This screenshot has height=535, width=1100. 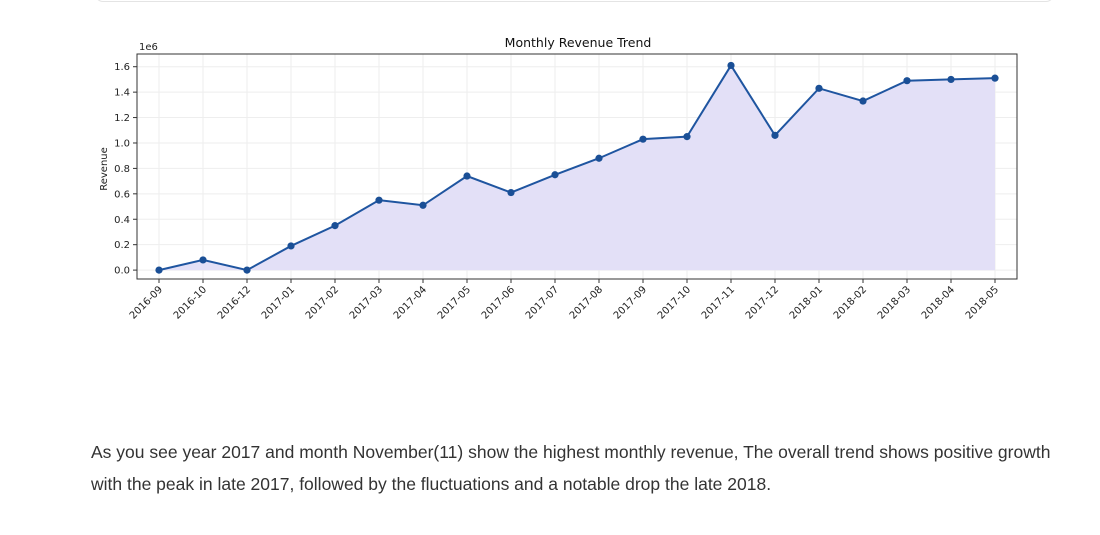 What do you see at coordinates (578, 42) in the screenshot?
I see `chart-title: Monthly Revenue Trend` at bounding box center [578, 42].